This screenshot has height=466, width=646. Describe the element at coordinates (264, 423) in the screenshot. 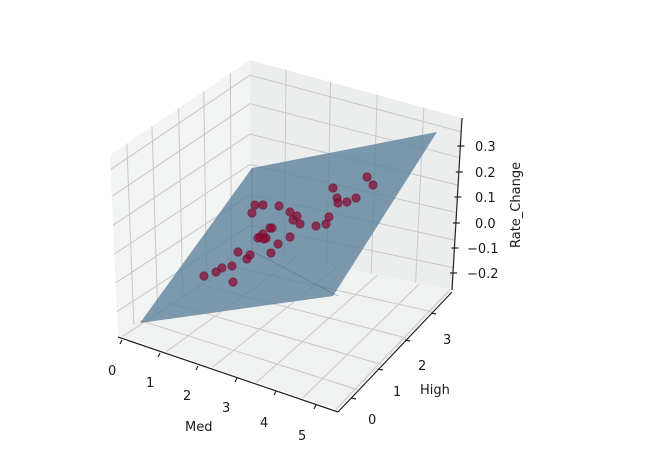

I see `x-tick-label: 4` at that location.